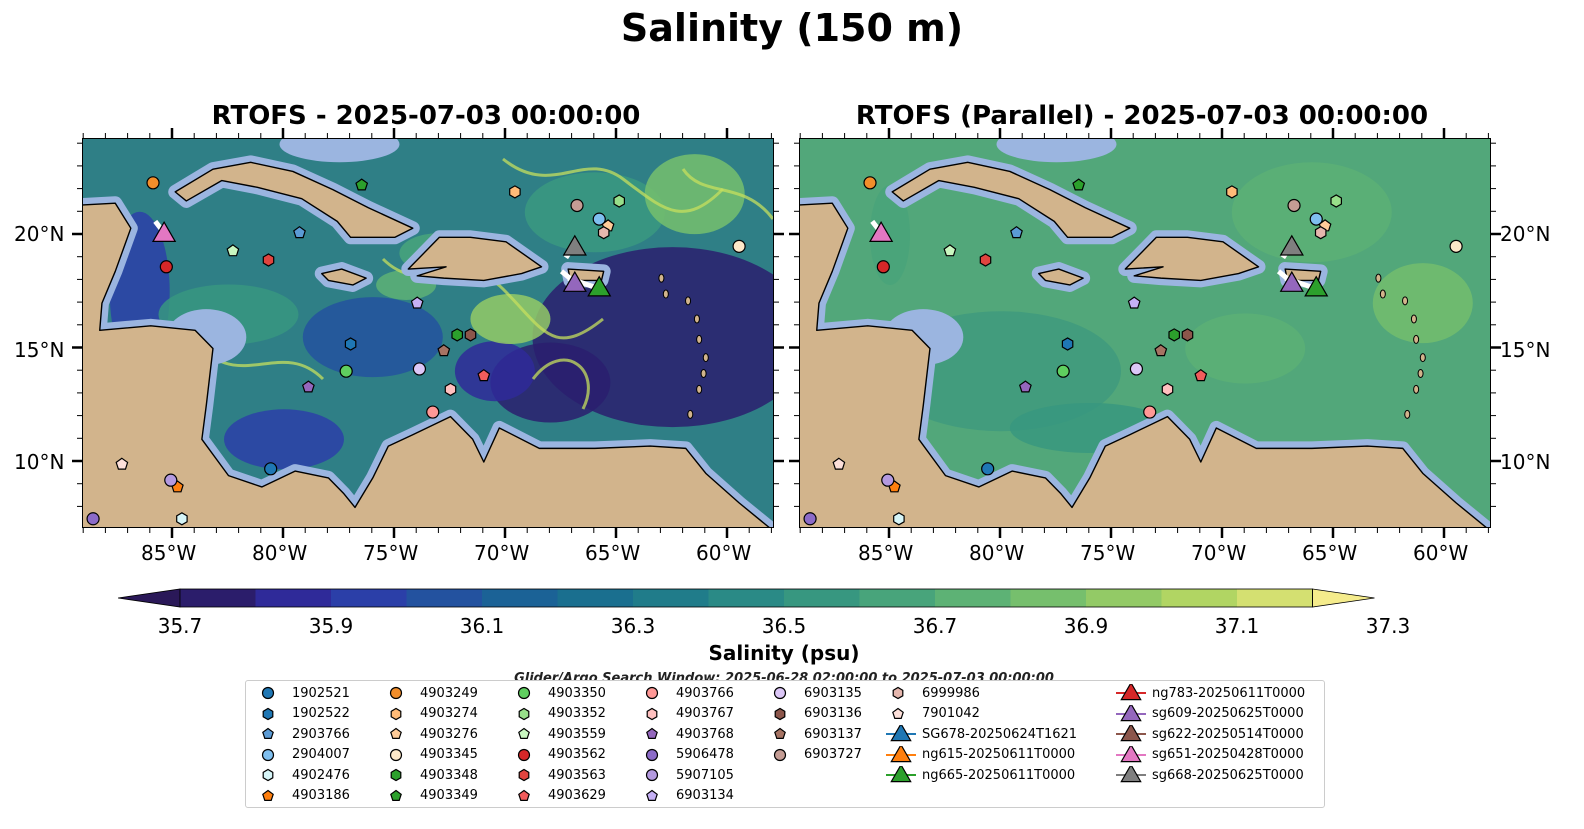  I want to click on colorbar-tick-label: 36.7, so click(935, 626).